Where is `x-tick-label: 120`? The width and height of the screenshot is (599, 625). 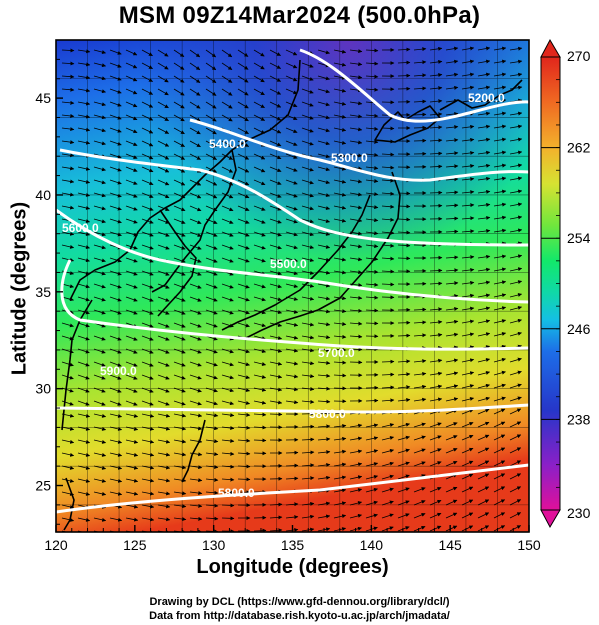 x-tick-label: 120 is located at coordinates (56, 545).